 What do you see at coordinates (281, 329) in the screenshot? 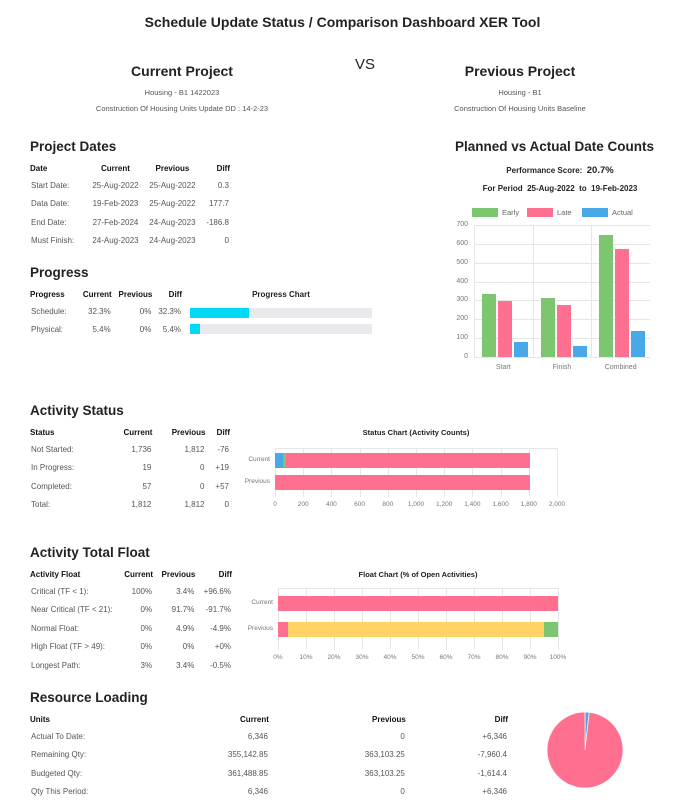
I see `physical-progress-bar` at bounding box center [281, 329].